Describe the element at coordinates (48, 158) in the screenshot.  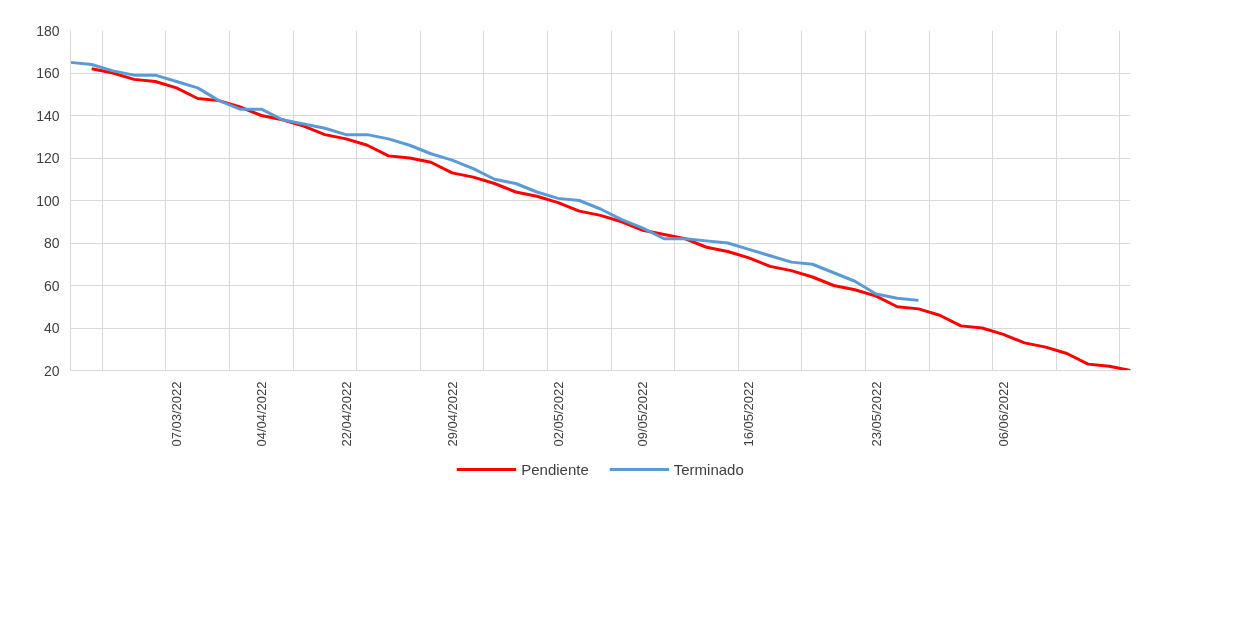
I see `y-tick-label: 120` at that location.